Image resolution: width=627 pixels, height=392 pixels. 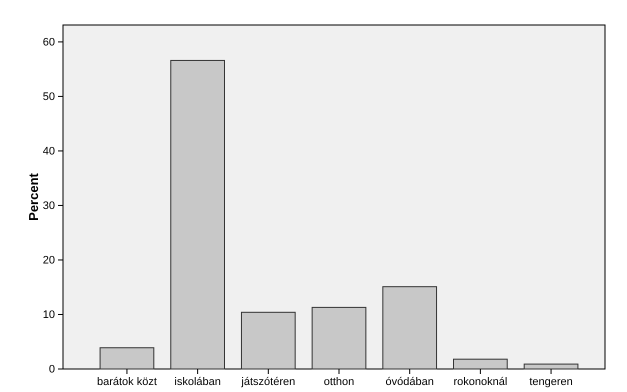 What do you see at coordinates (480, 382) in the screenshot?
I see `x-tick-label: rokonoknál` at bounding box center [480, 382].